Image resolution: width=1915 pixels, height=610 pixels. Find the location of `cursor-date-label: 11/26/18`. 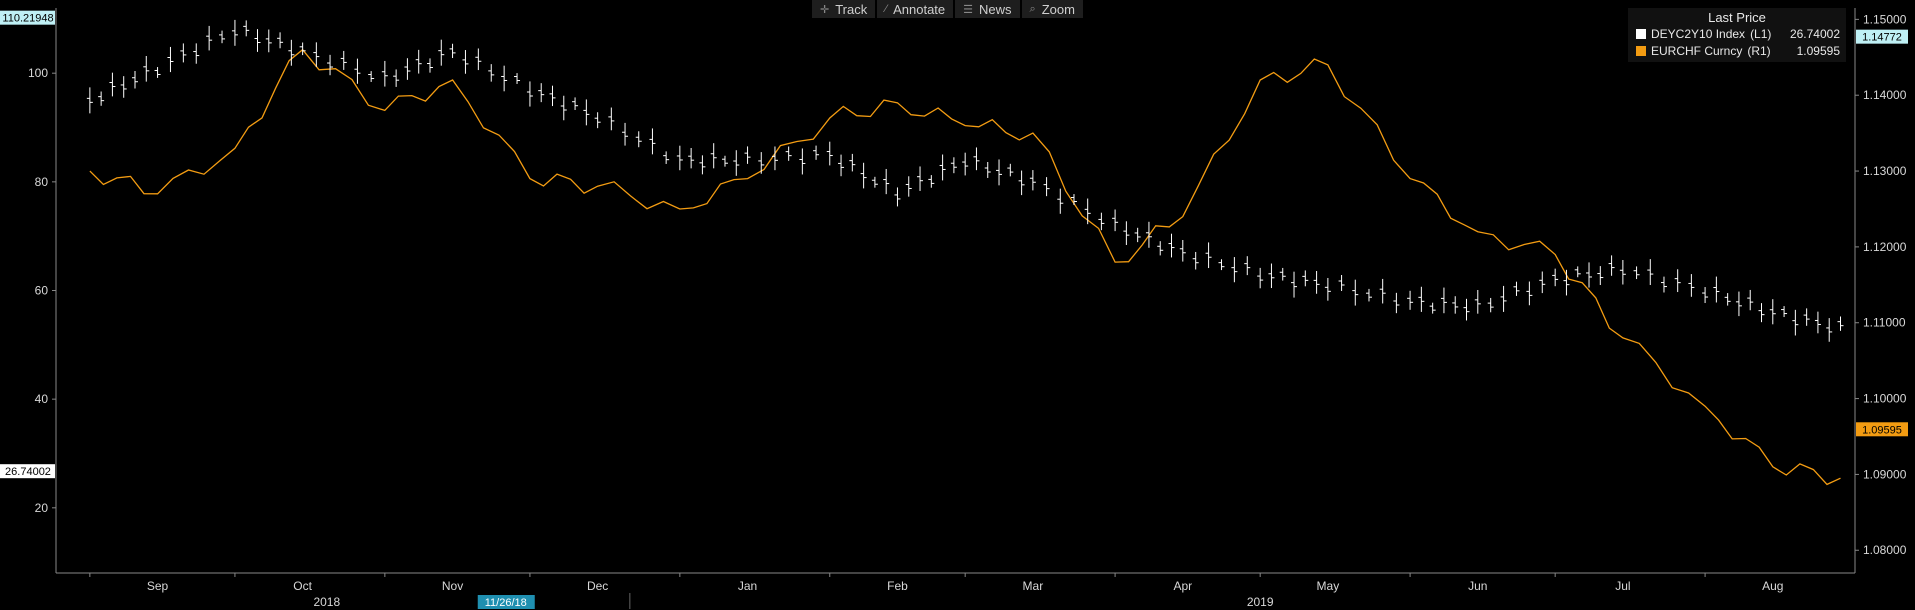

cursor-date-label: 11/26/18 is located at coordinates (506, 603).